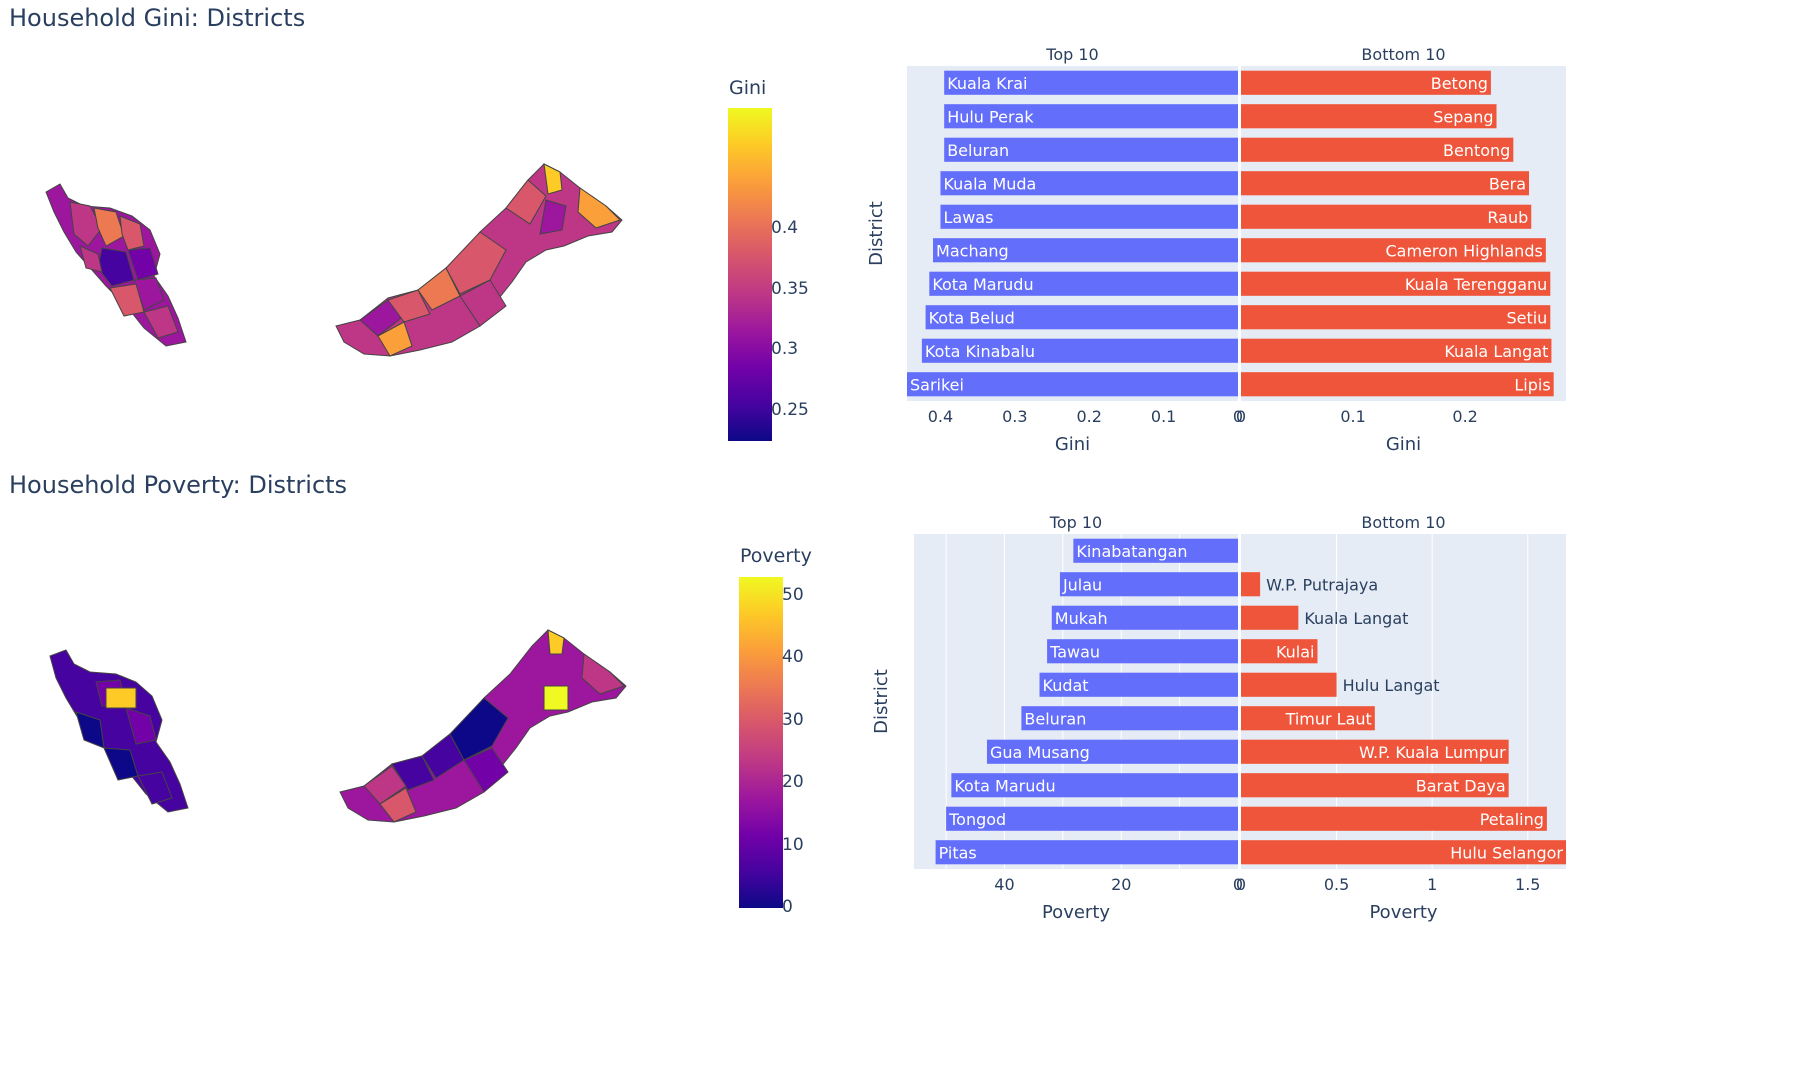  Describe the element at coordinates (1004, 785) in the screenshot. I see `poverty-top10-bar-label: Kota Marudu` at that location.